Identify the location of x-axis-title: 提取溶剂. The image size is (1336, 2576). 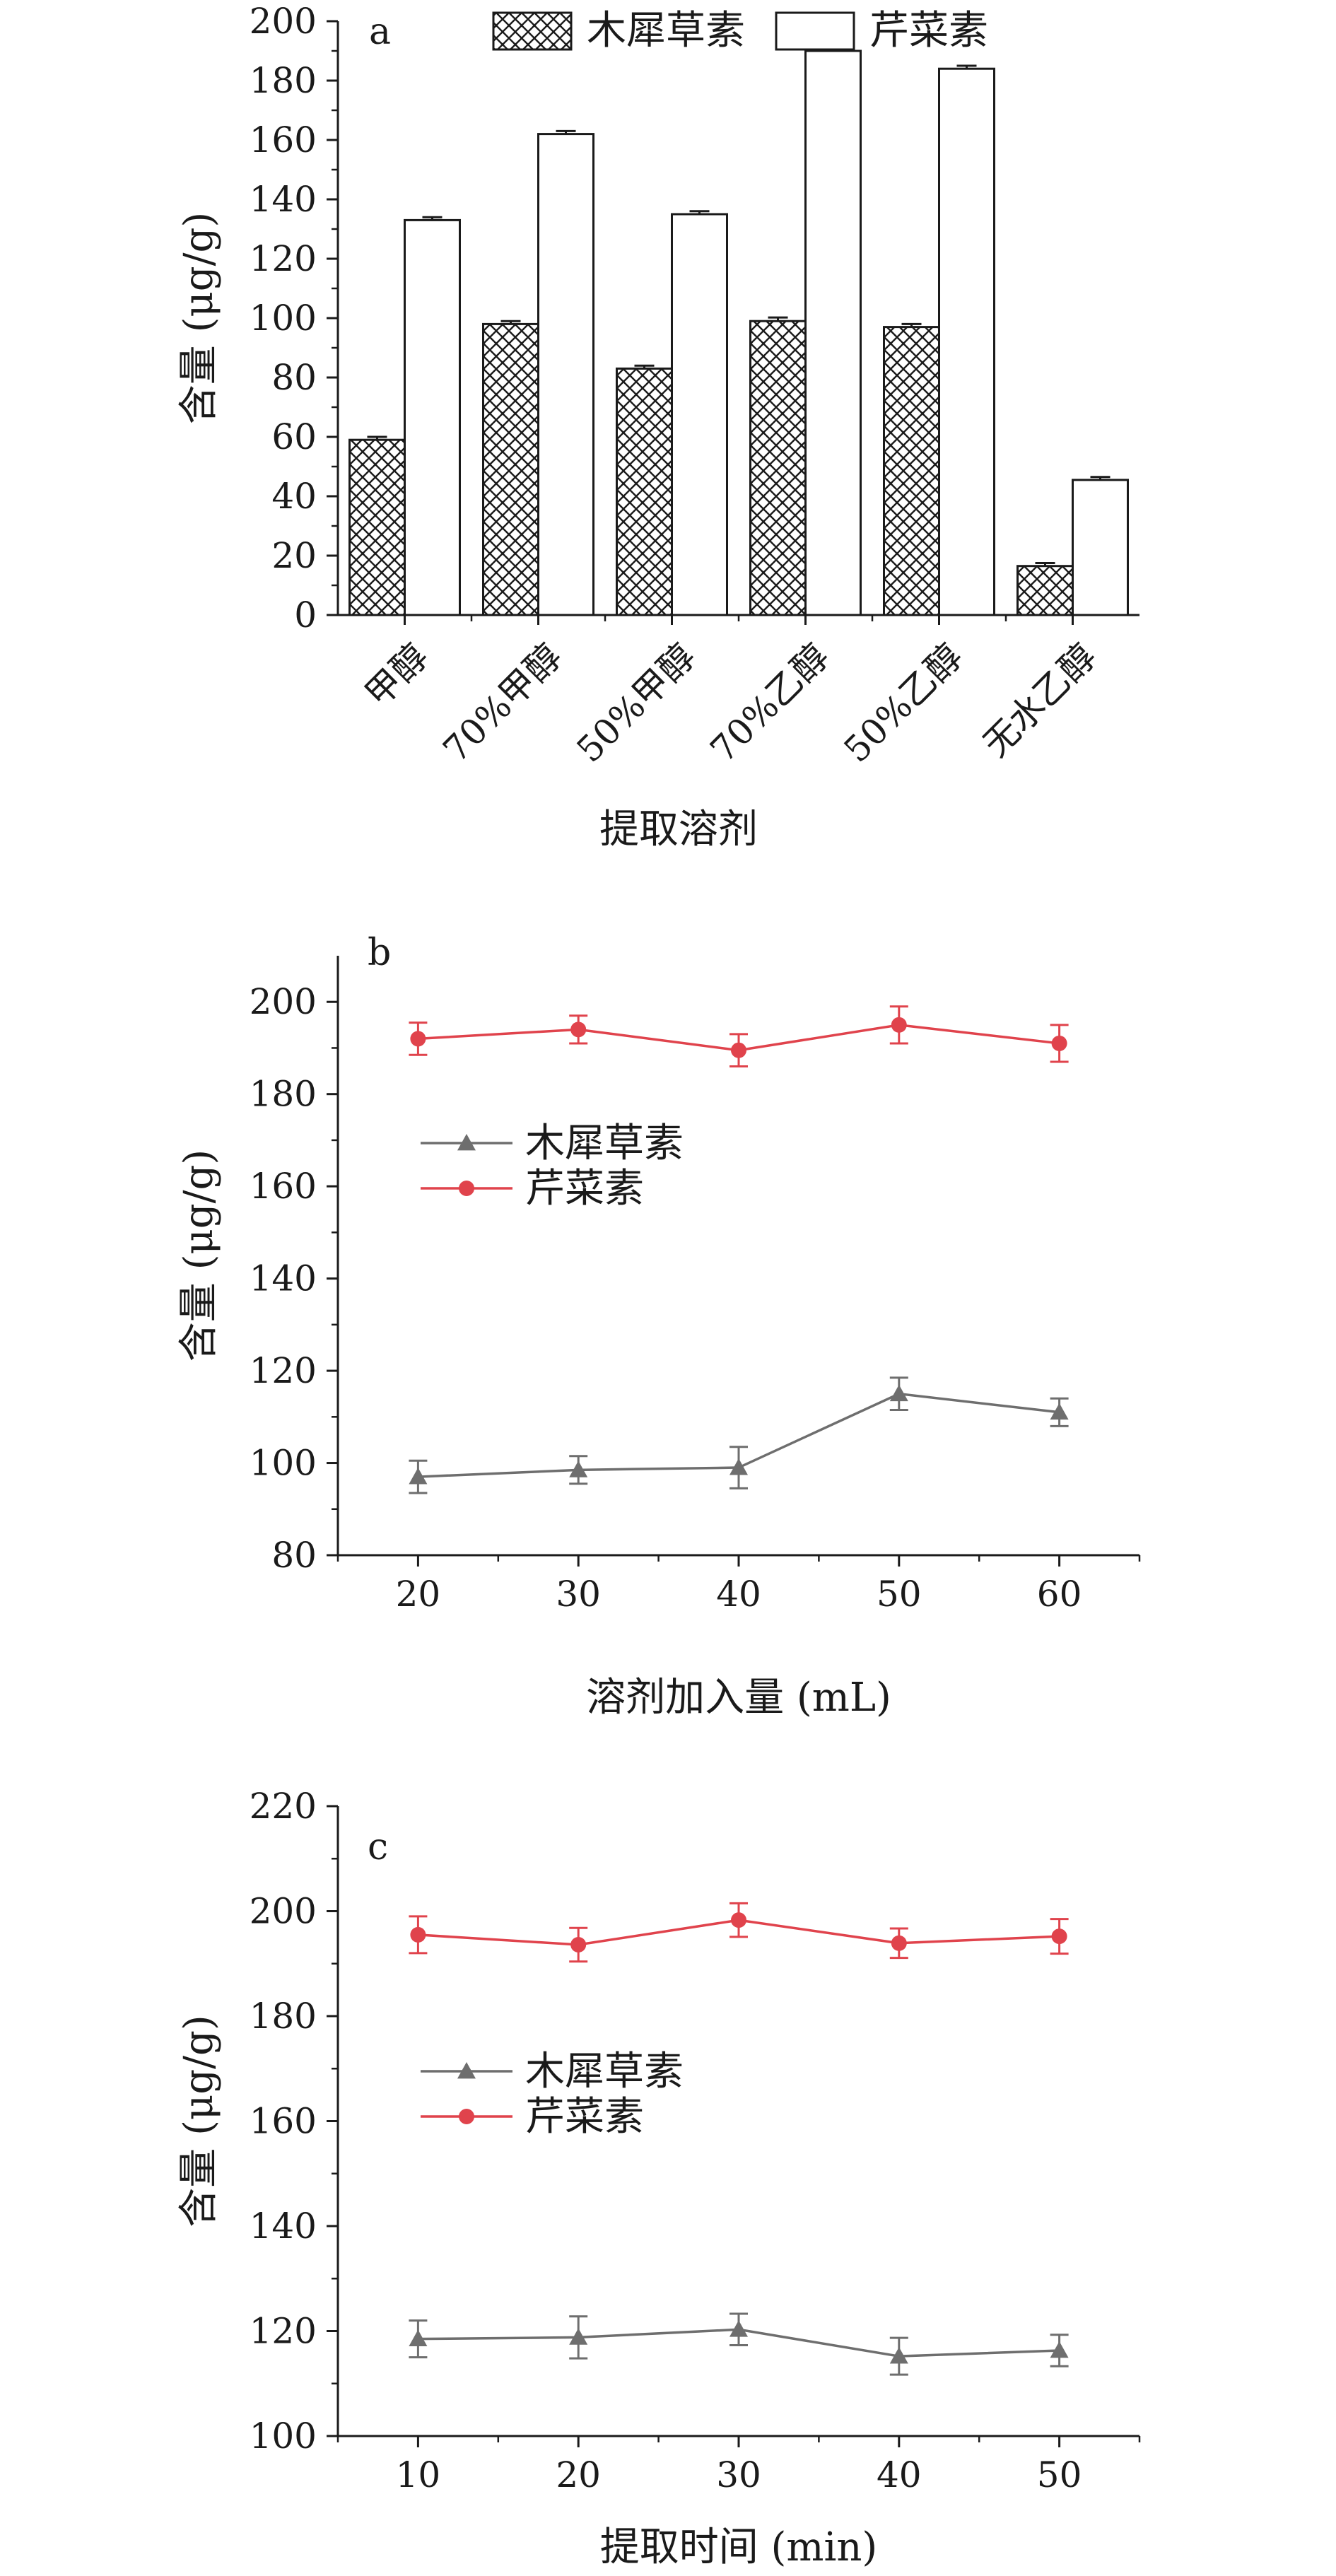
(678, 830).